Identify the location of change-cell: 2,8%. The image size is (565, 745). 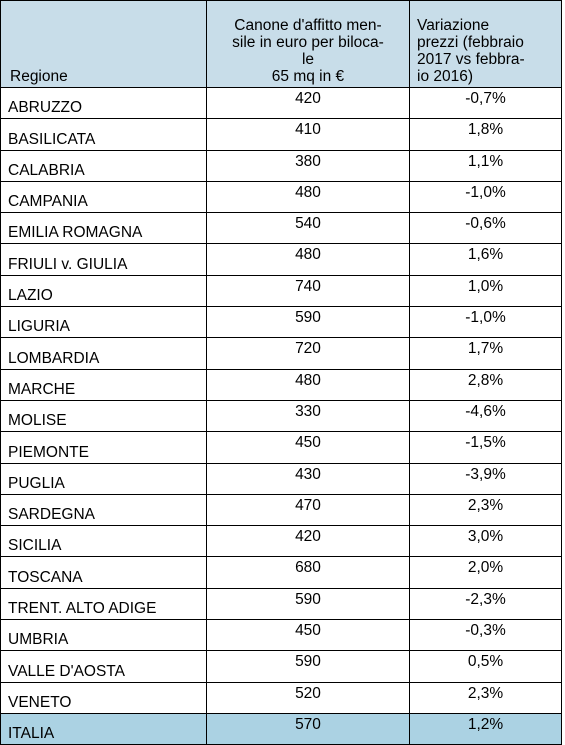
(485, 384).